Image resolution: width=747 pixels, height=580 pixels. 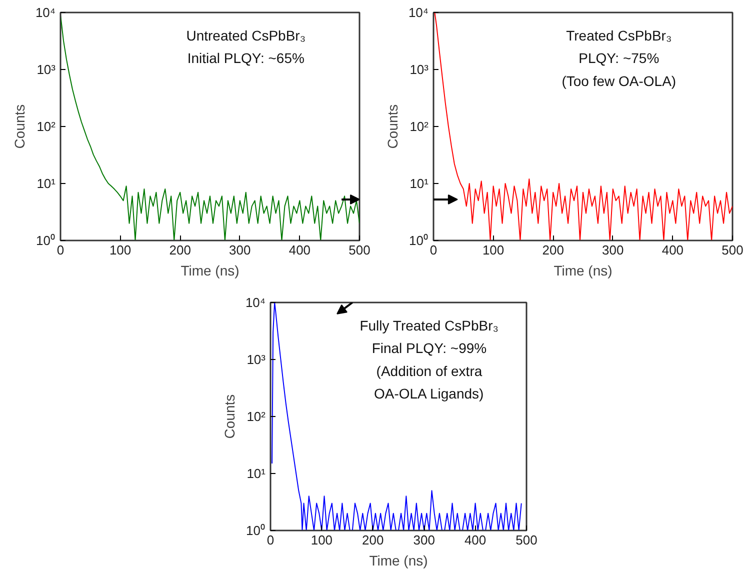 What do you see at coordinates (429, 394) in the screenshot?
I see `annotation: OA-OLA Ligands)` at bounding box center [429, 394].